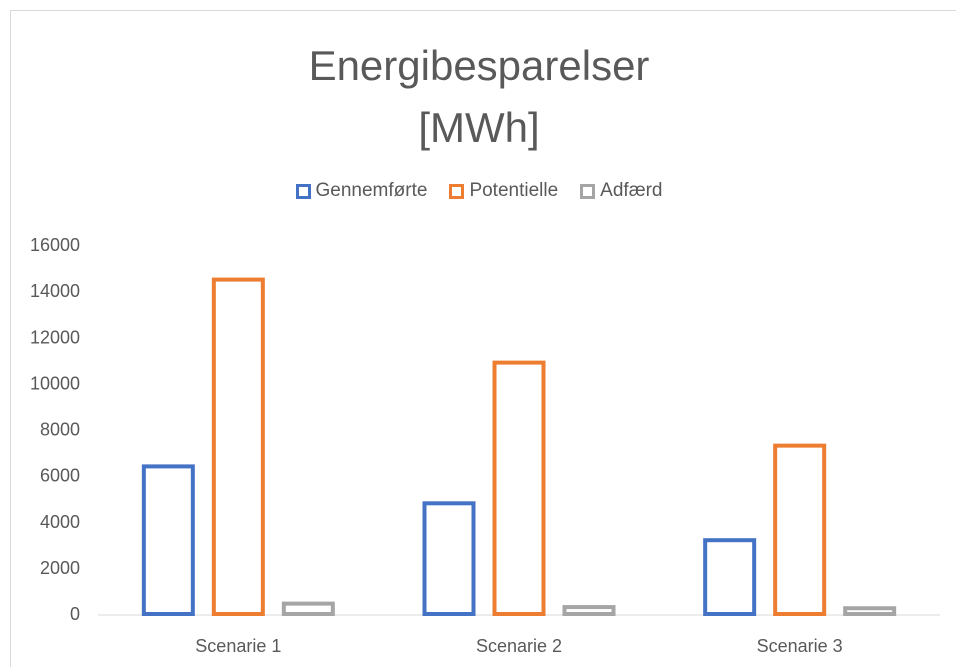 The width and height of the screenshot is (958, 669). What do you see at coordinates (55, 337) in the screenshot?
I see `y-tick-label: 12000` at bounding box center [55, 337].